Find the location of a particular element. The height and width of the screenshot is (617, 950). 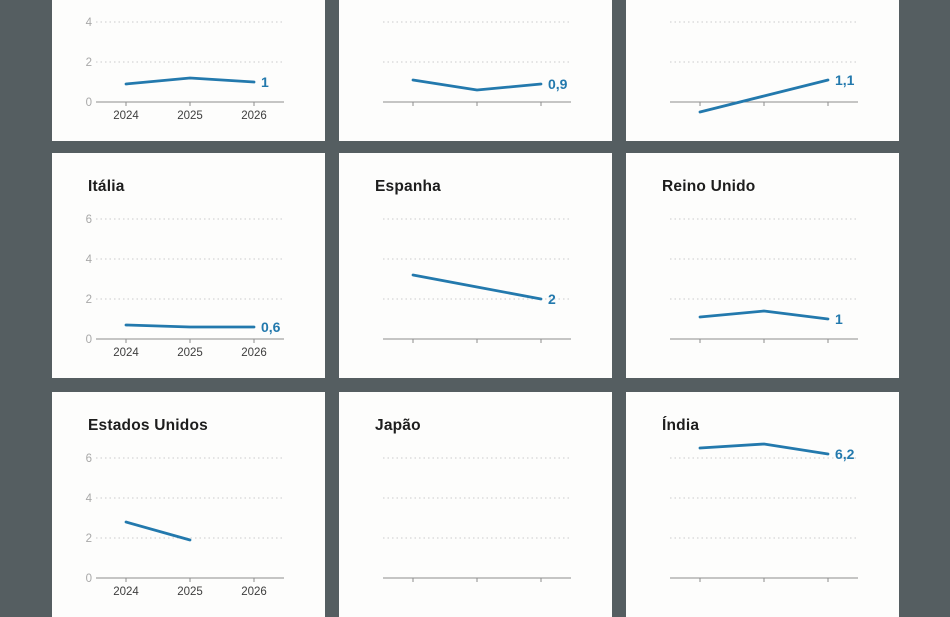

chart-panel-top-middle: 0,9 is located at coordinates (475, 70).